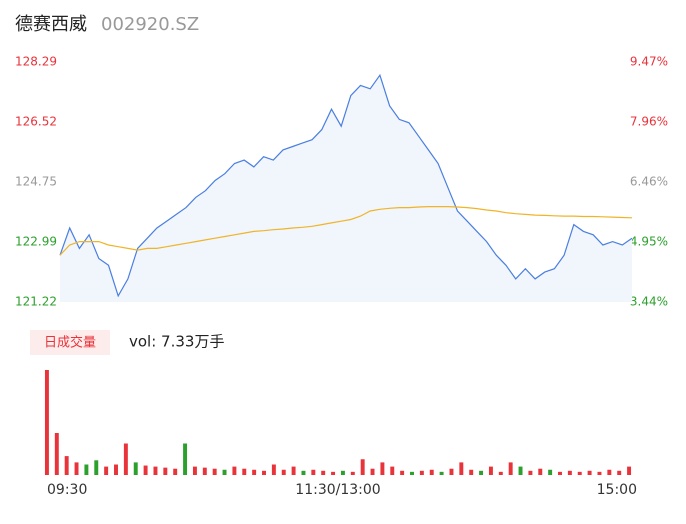  Describe the element at coordinates (36, 241) in the screenshot. I see `y-tick-label: 122.99` at that location.